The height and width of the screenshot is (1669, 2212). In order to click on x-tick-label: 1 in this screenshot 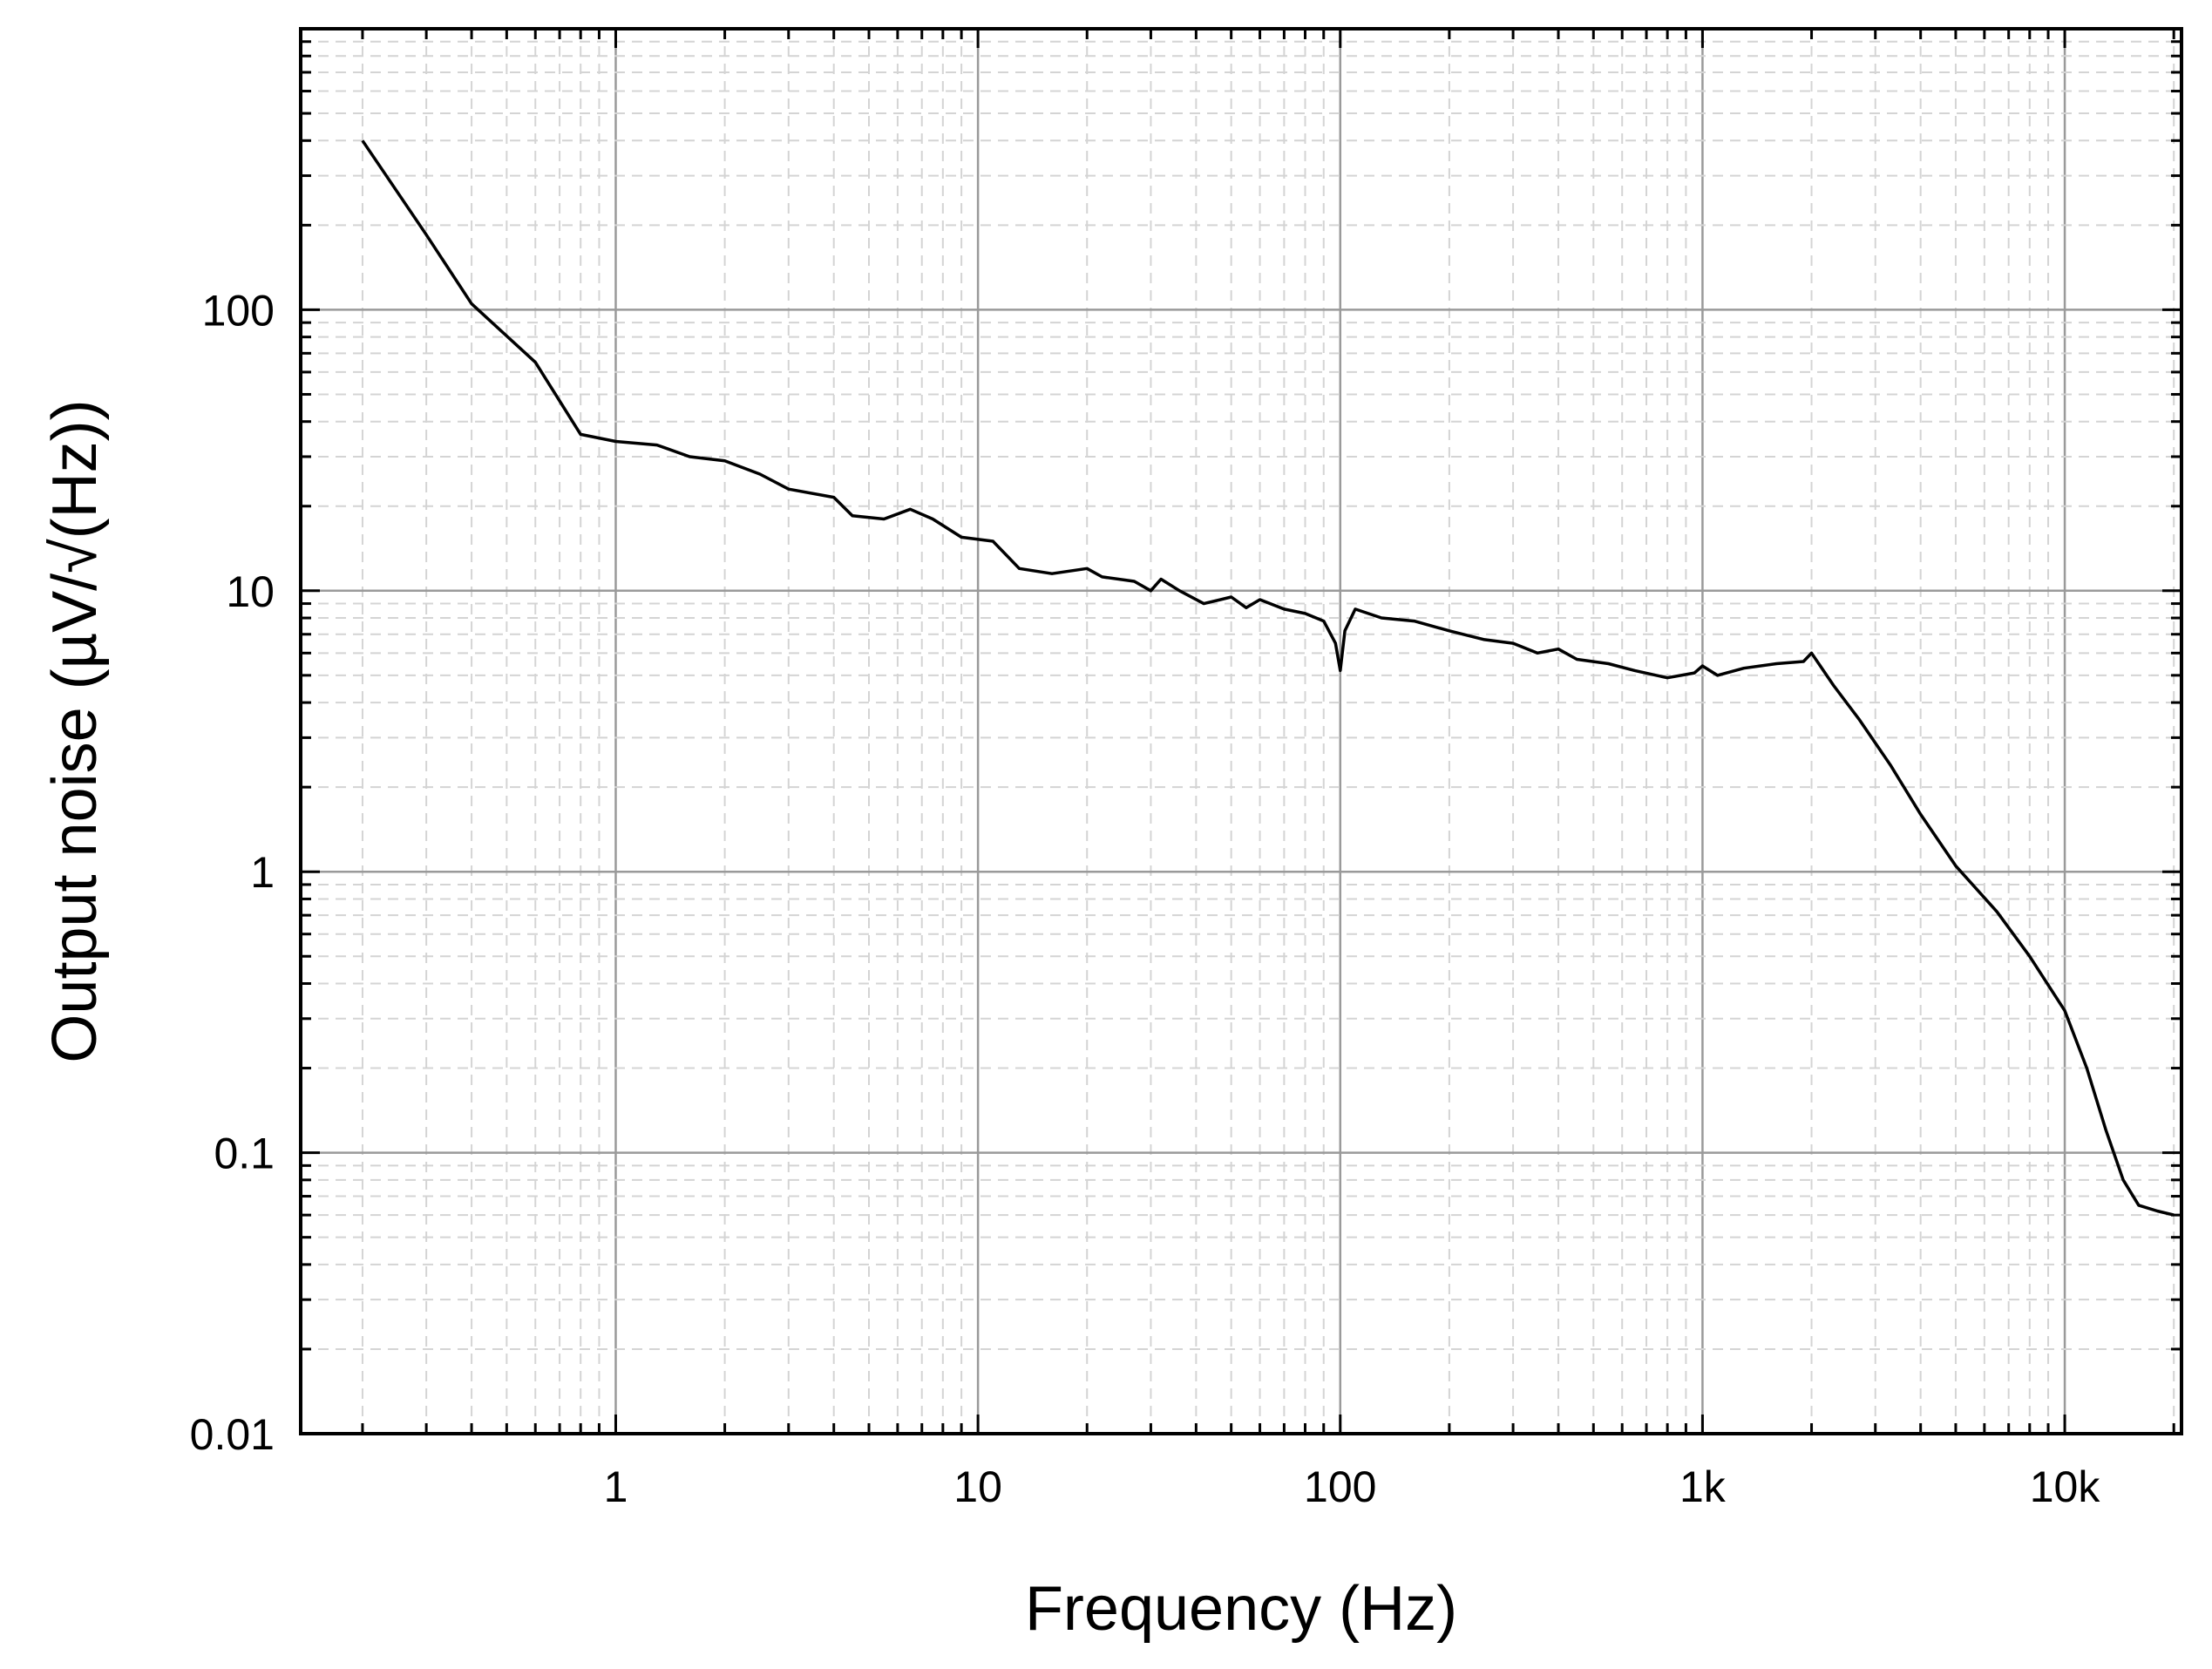, I will do `click(616, 1487)`.